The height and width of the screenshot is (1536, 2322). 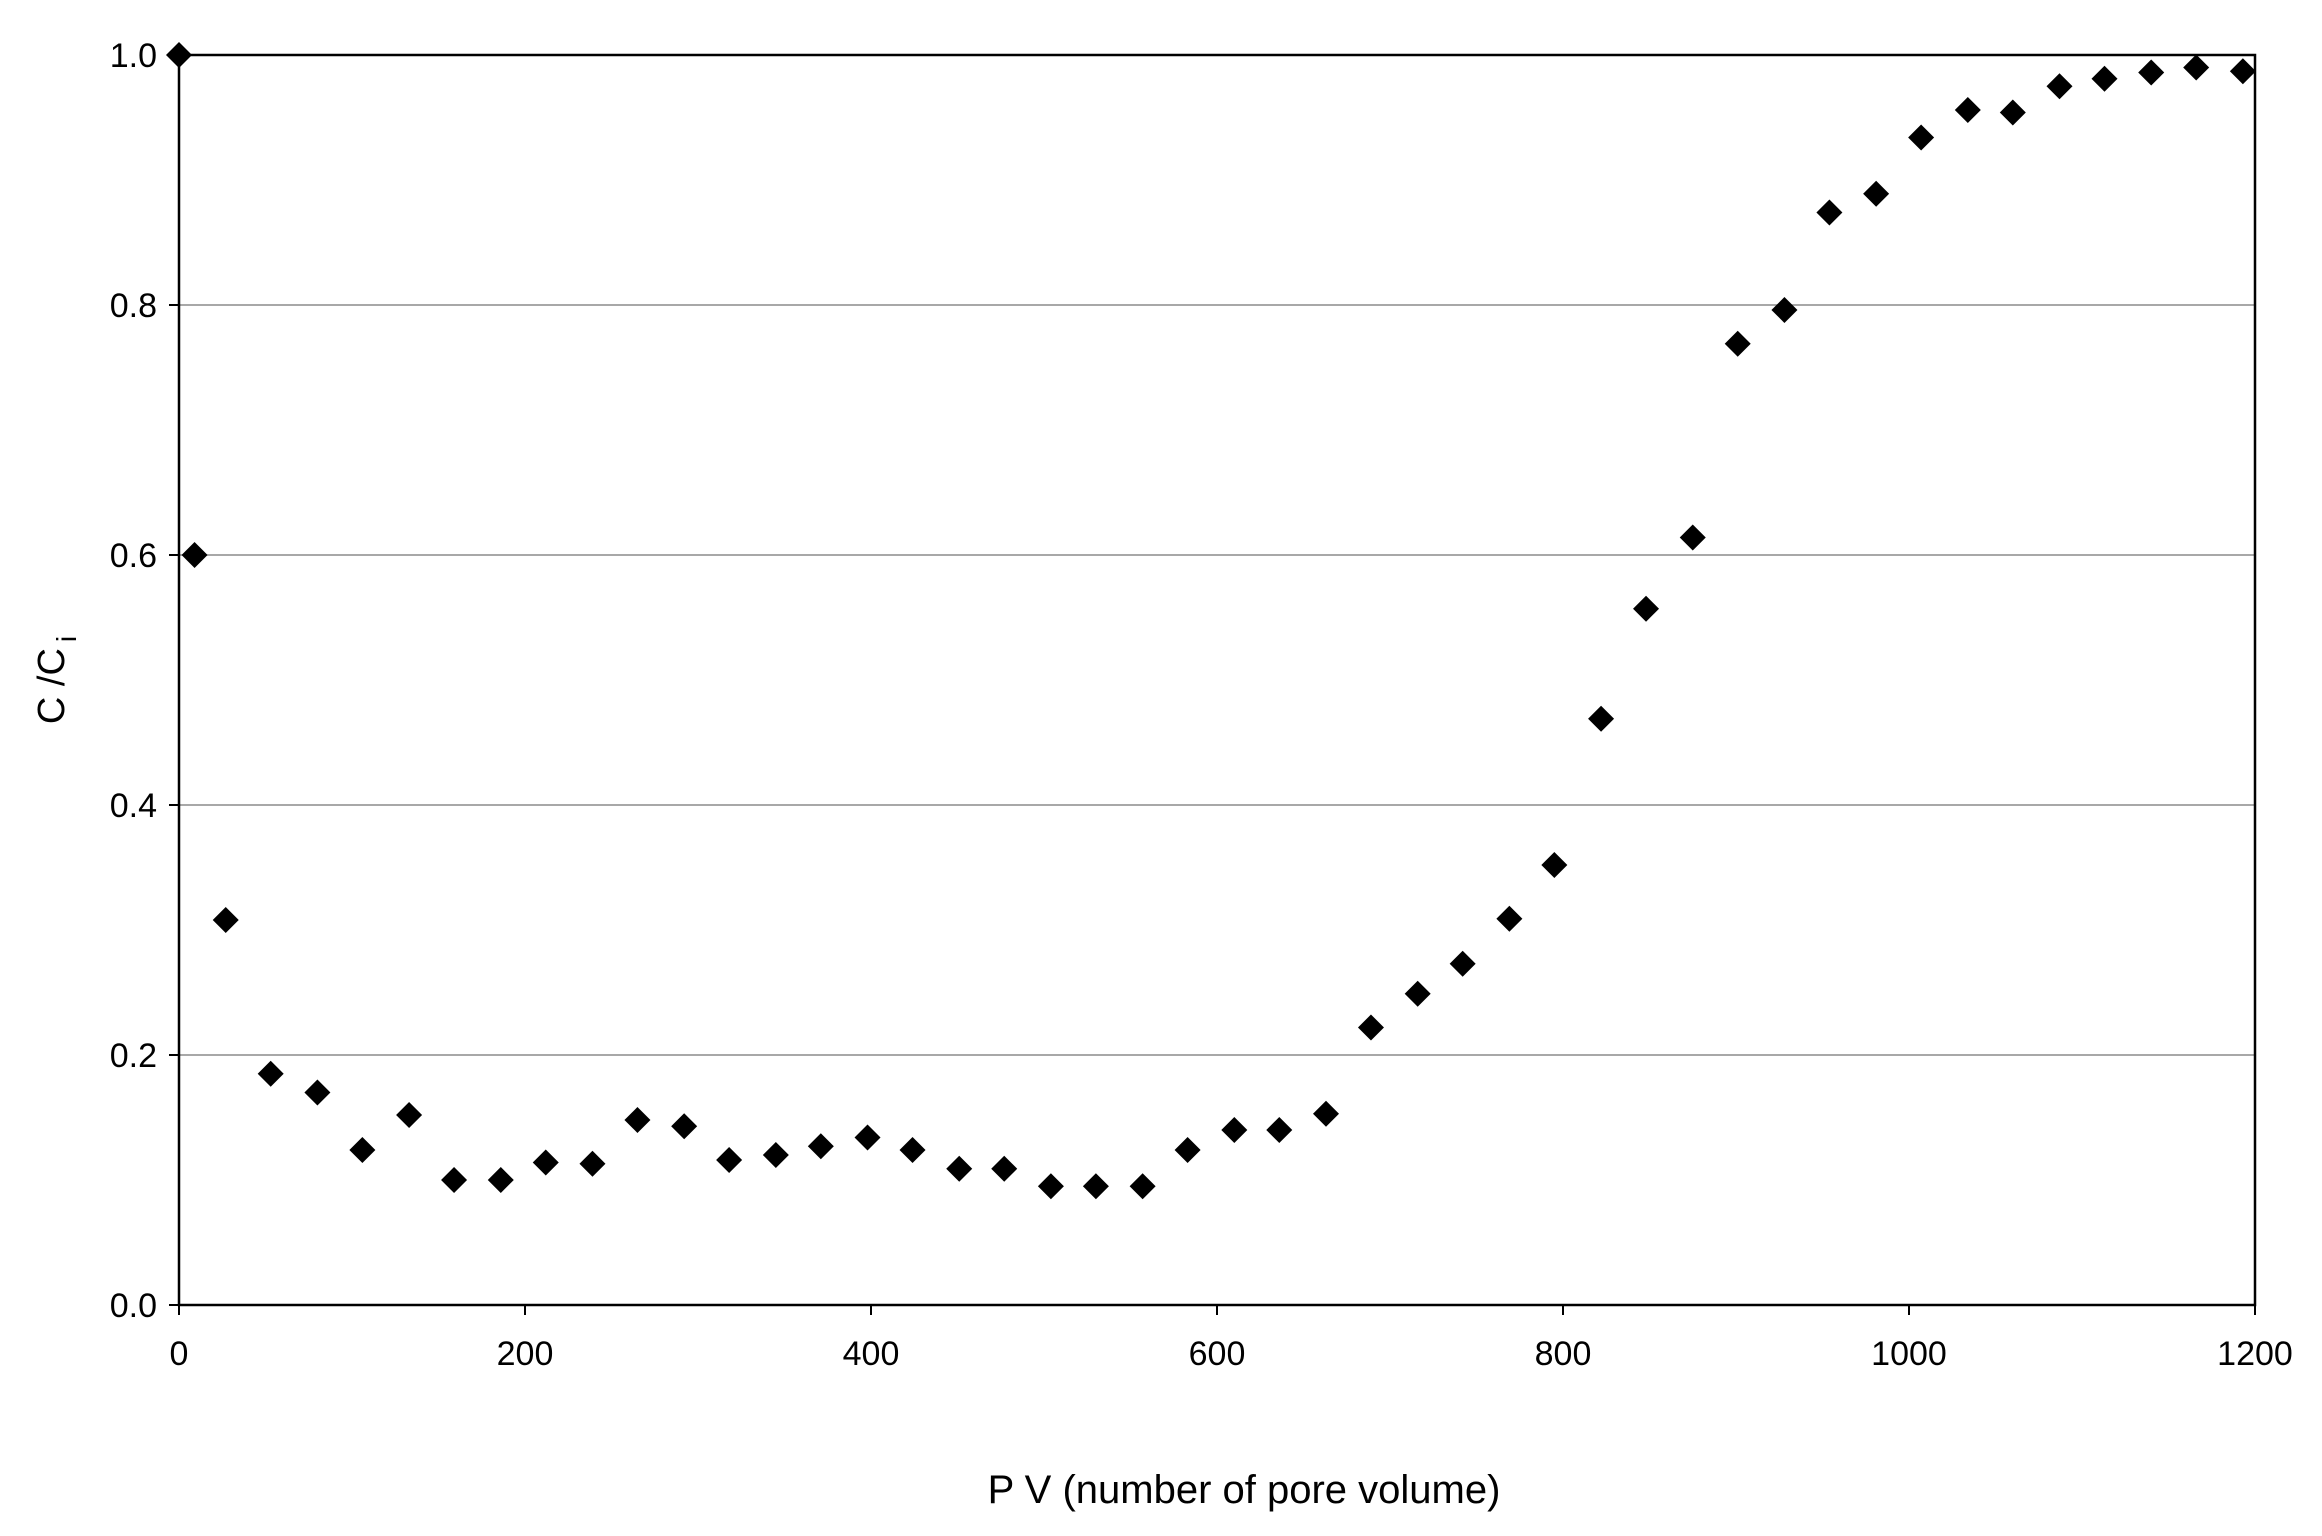 I want to click on x-tick-label: 0, so click(x=179, y=1354).